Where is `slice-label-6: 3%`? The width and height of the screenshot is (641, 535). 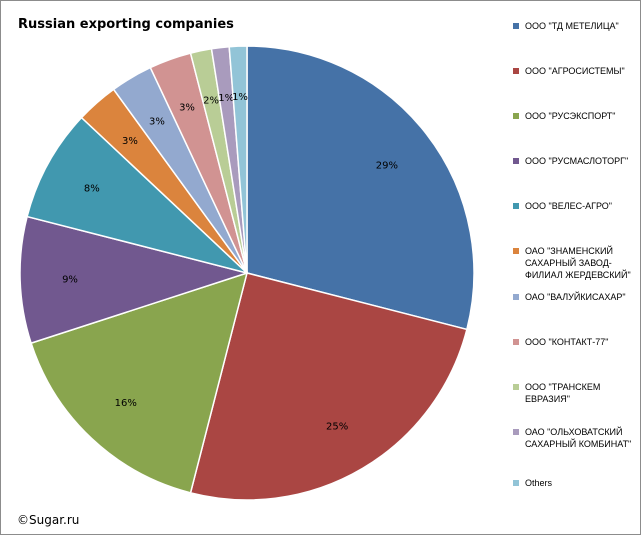
slice-label-6: 3% is located at coordinates (130, 141).